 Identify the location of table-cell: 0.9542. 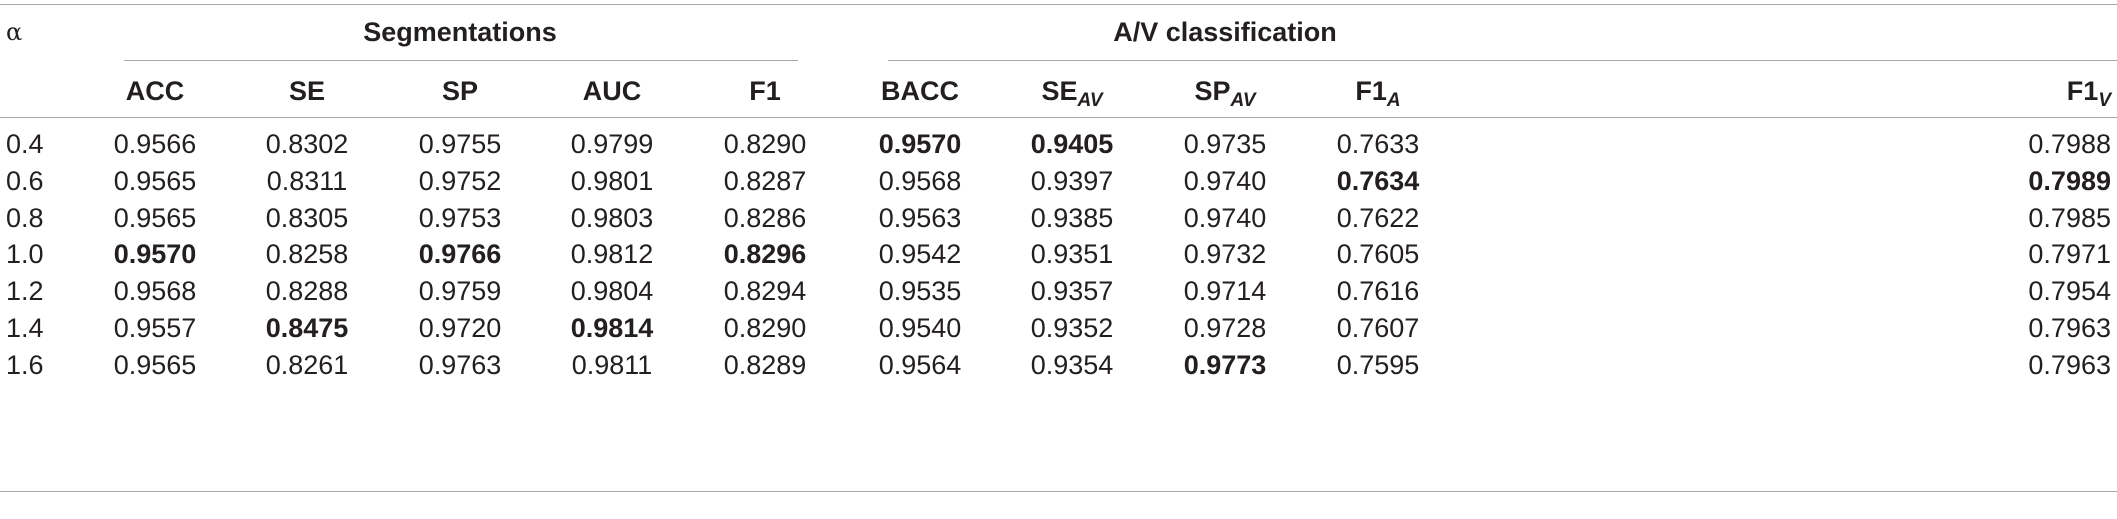
(920, 254).